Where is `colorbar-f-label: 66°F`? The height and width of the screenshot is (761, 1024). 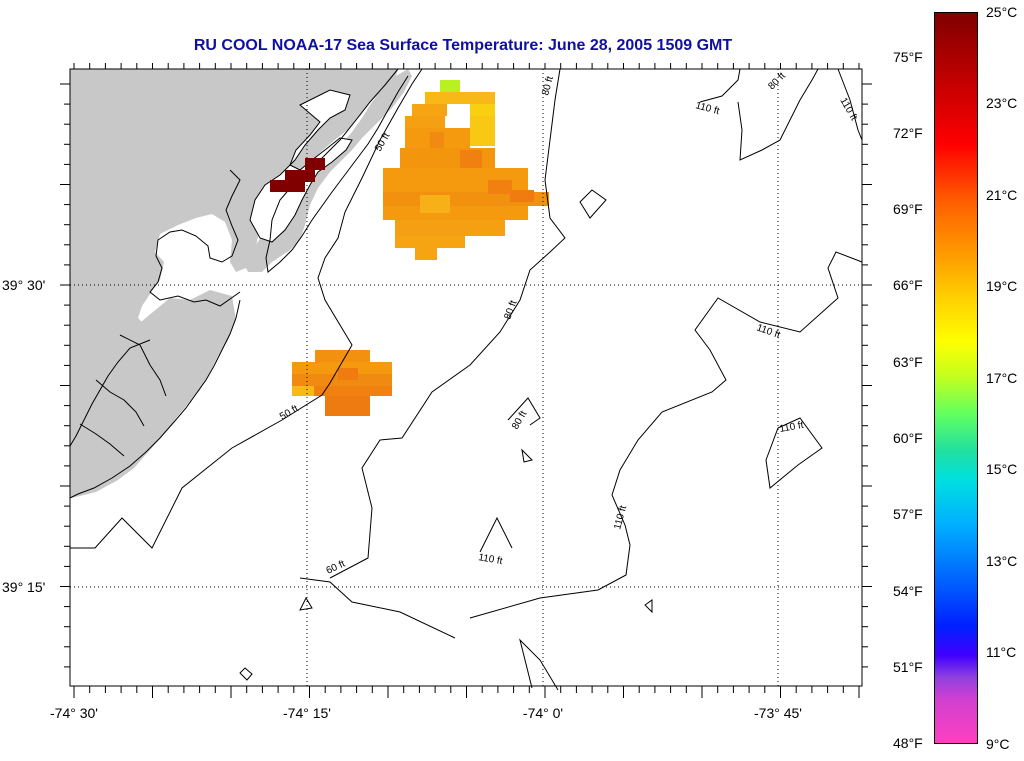
colorbar-f-label: 66°F is located at coordinates (908, 285).